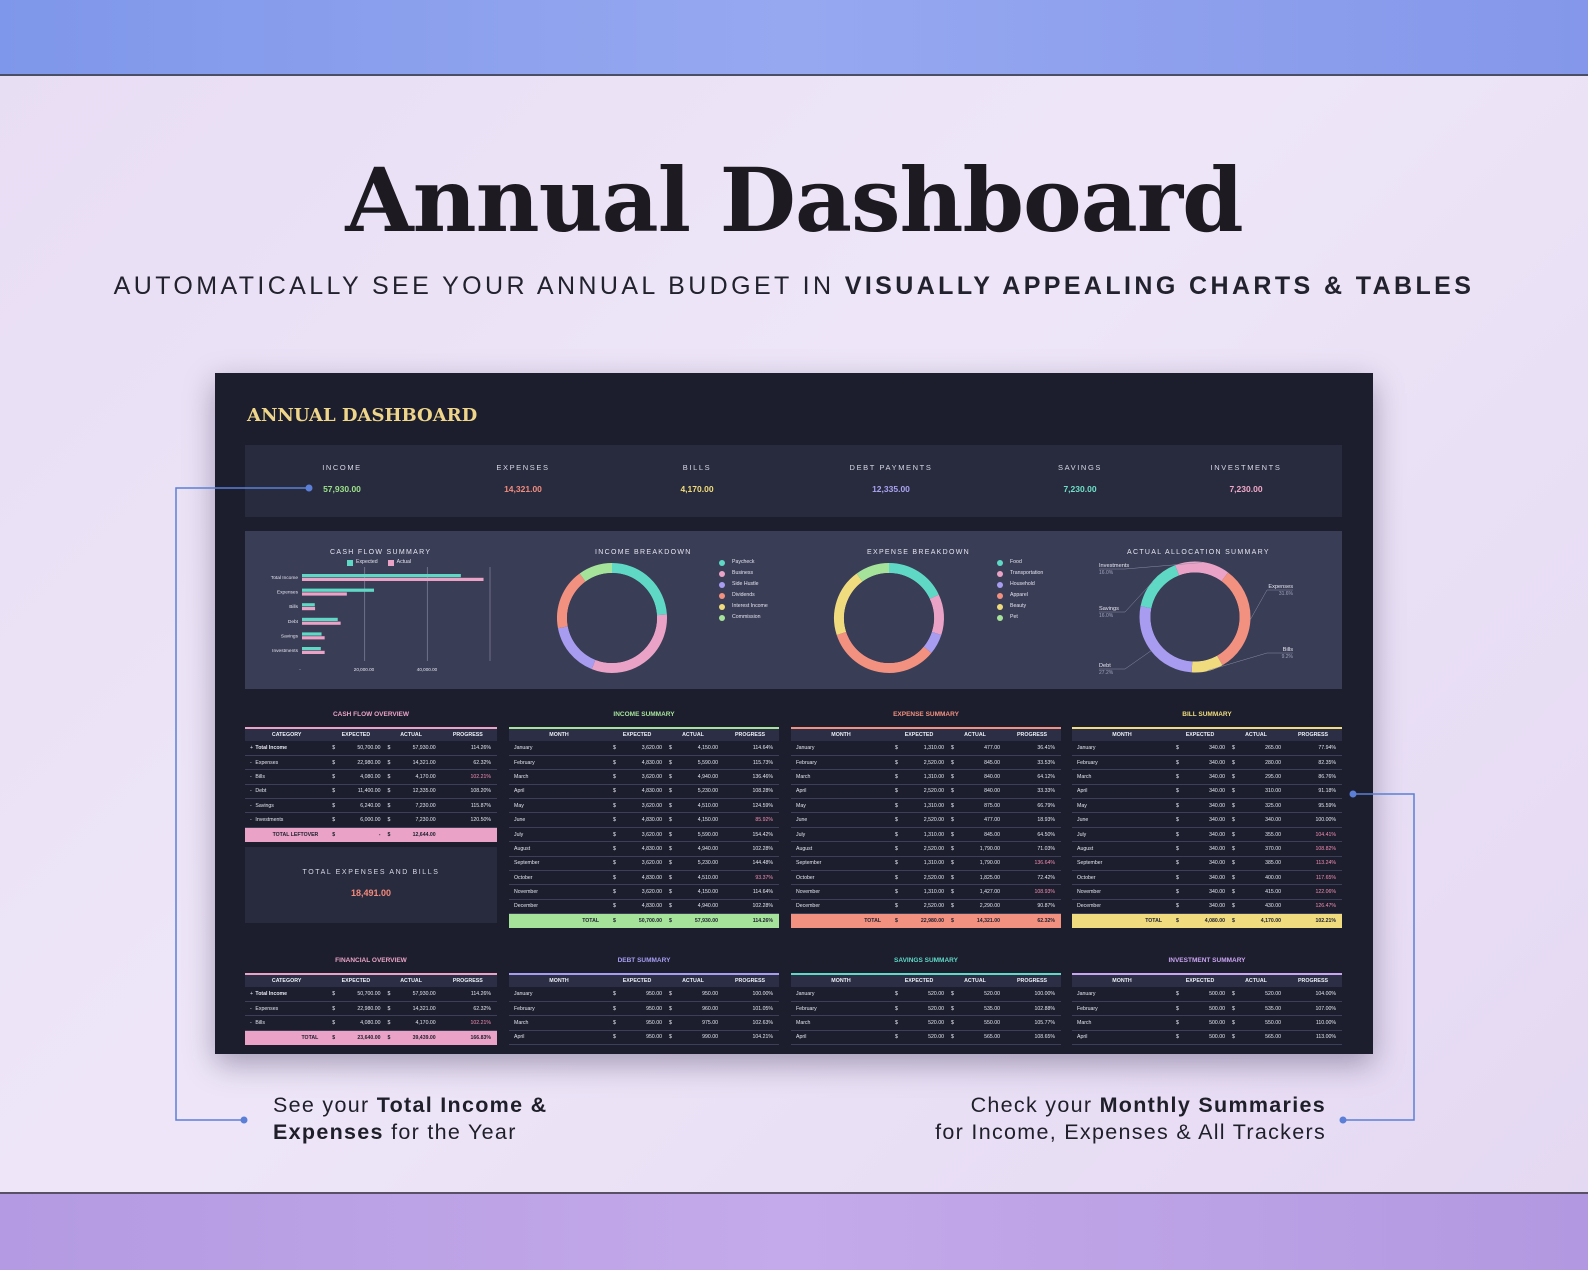 This screenshot has height=1270, width=1588. I want to click on table-row: May $3,620.00 $4,510.00 124.59%, so click(644, 806).